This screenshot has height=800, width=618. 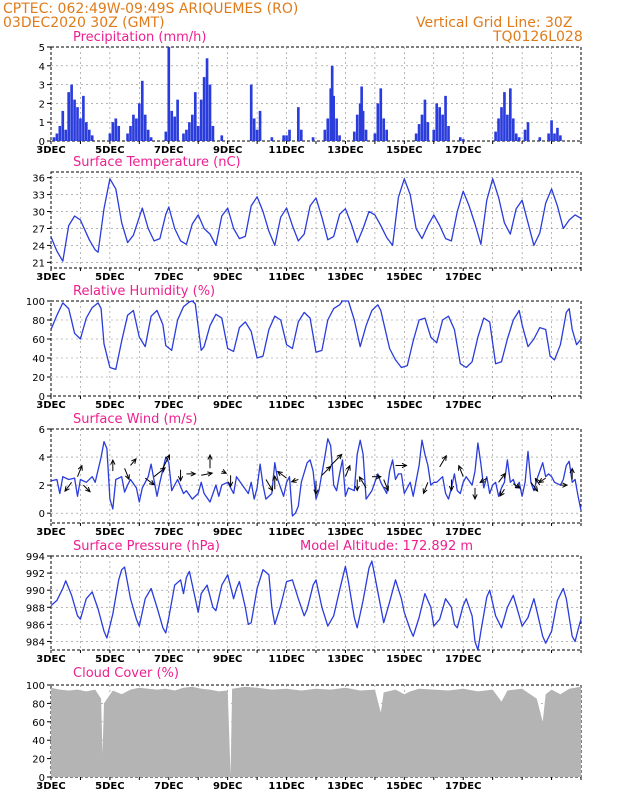 I want to click on rh-ytick-label: 20, so click(x=38, y=378).